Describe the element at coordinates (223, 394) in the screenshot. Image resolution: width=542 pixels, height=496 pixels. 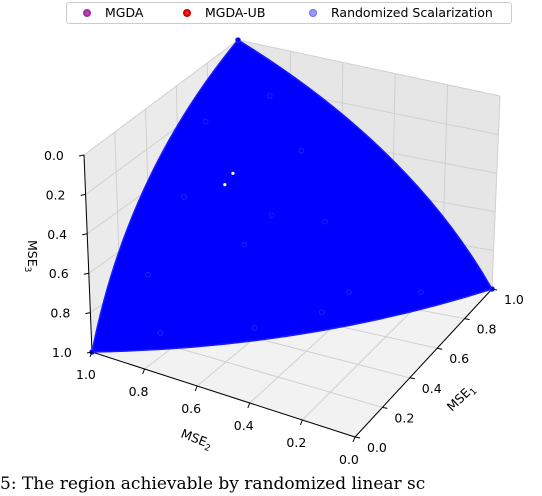
I see `y-axis-line` at that location.